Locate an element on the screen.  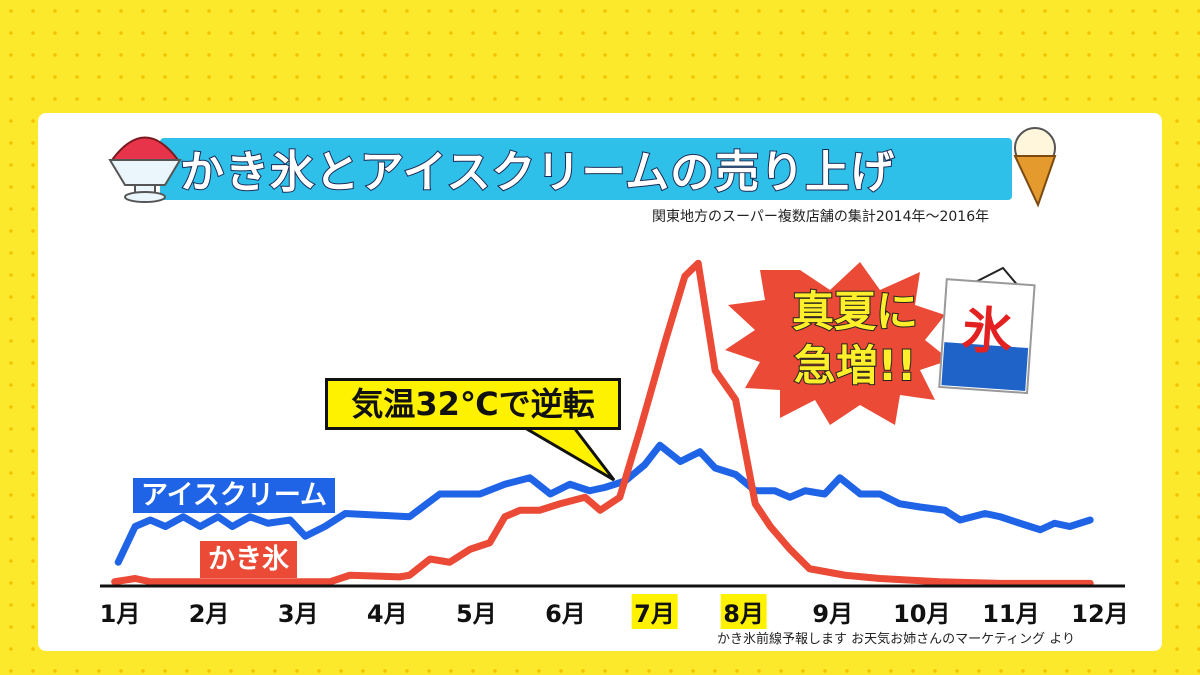
shaved-ice-icon is located at coordinates (145, 169).